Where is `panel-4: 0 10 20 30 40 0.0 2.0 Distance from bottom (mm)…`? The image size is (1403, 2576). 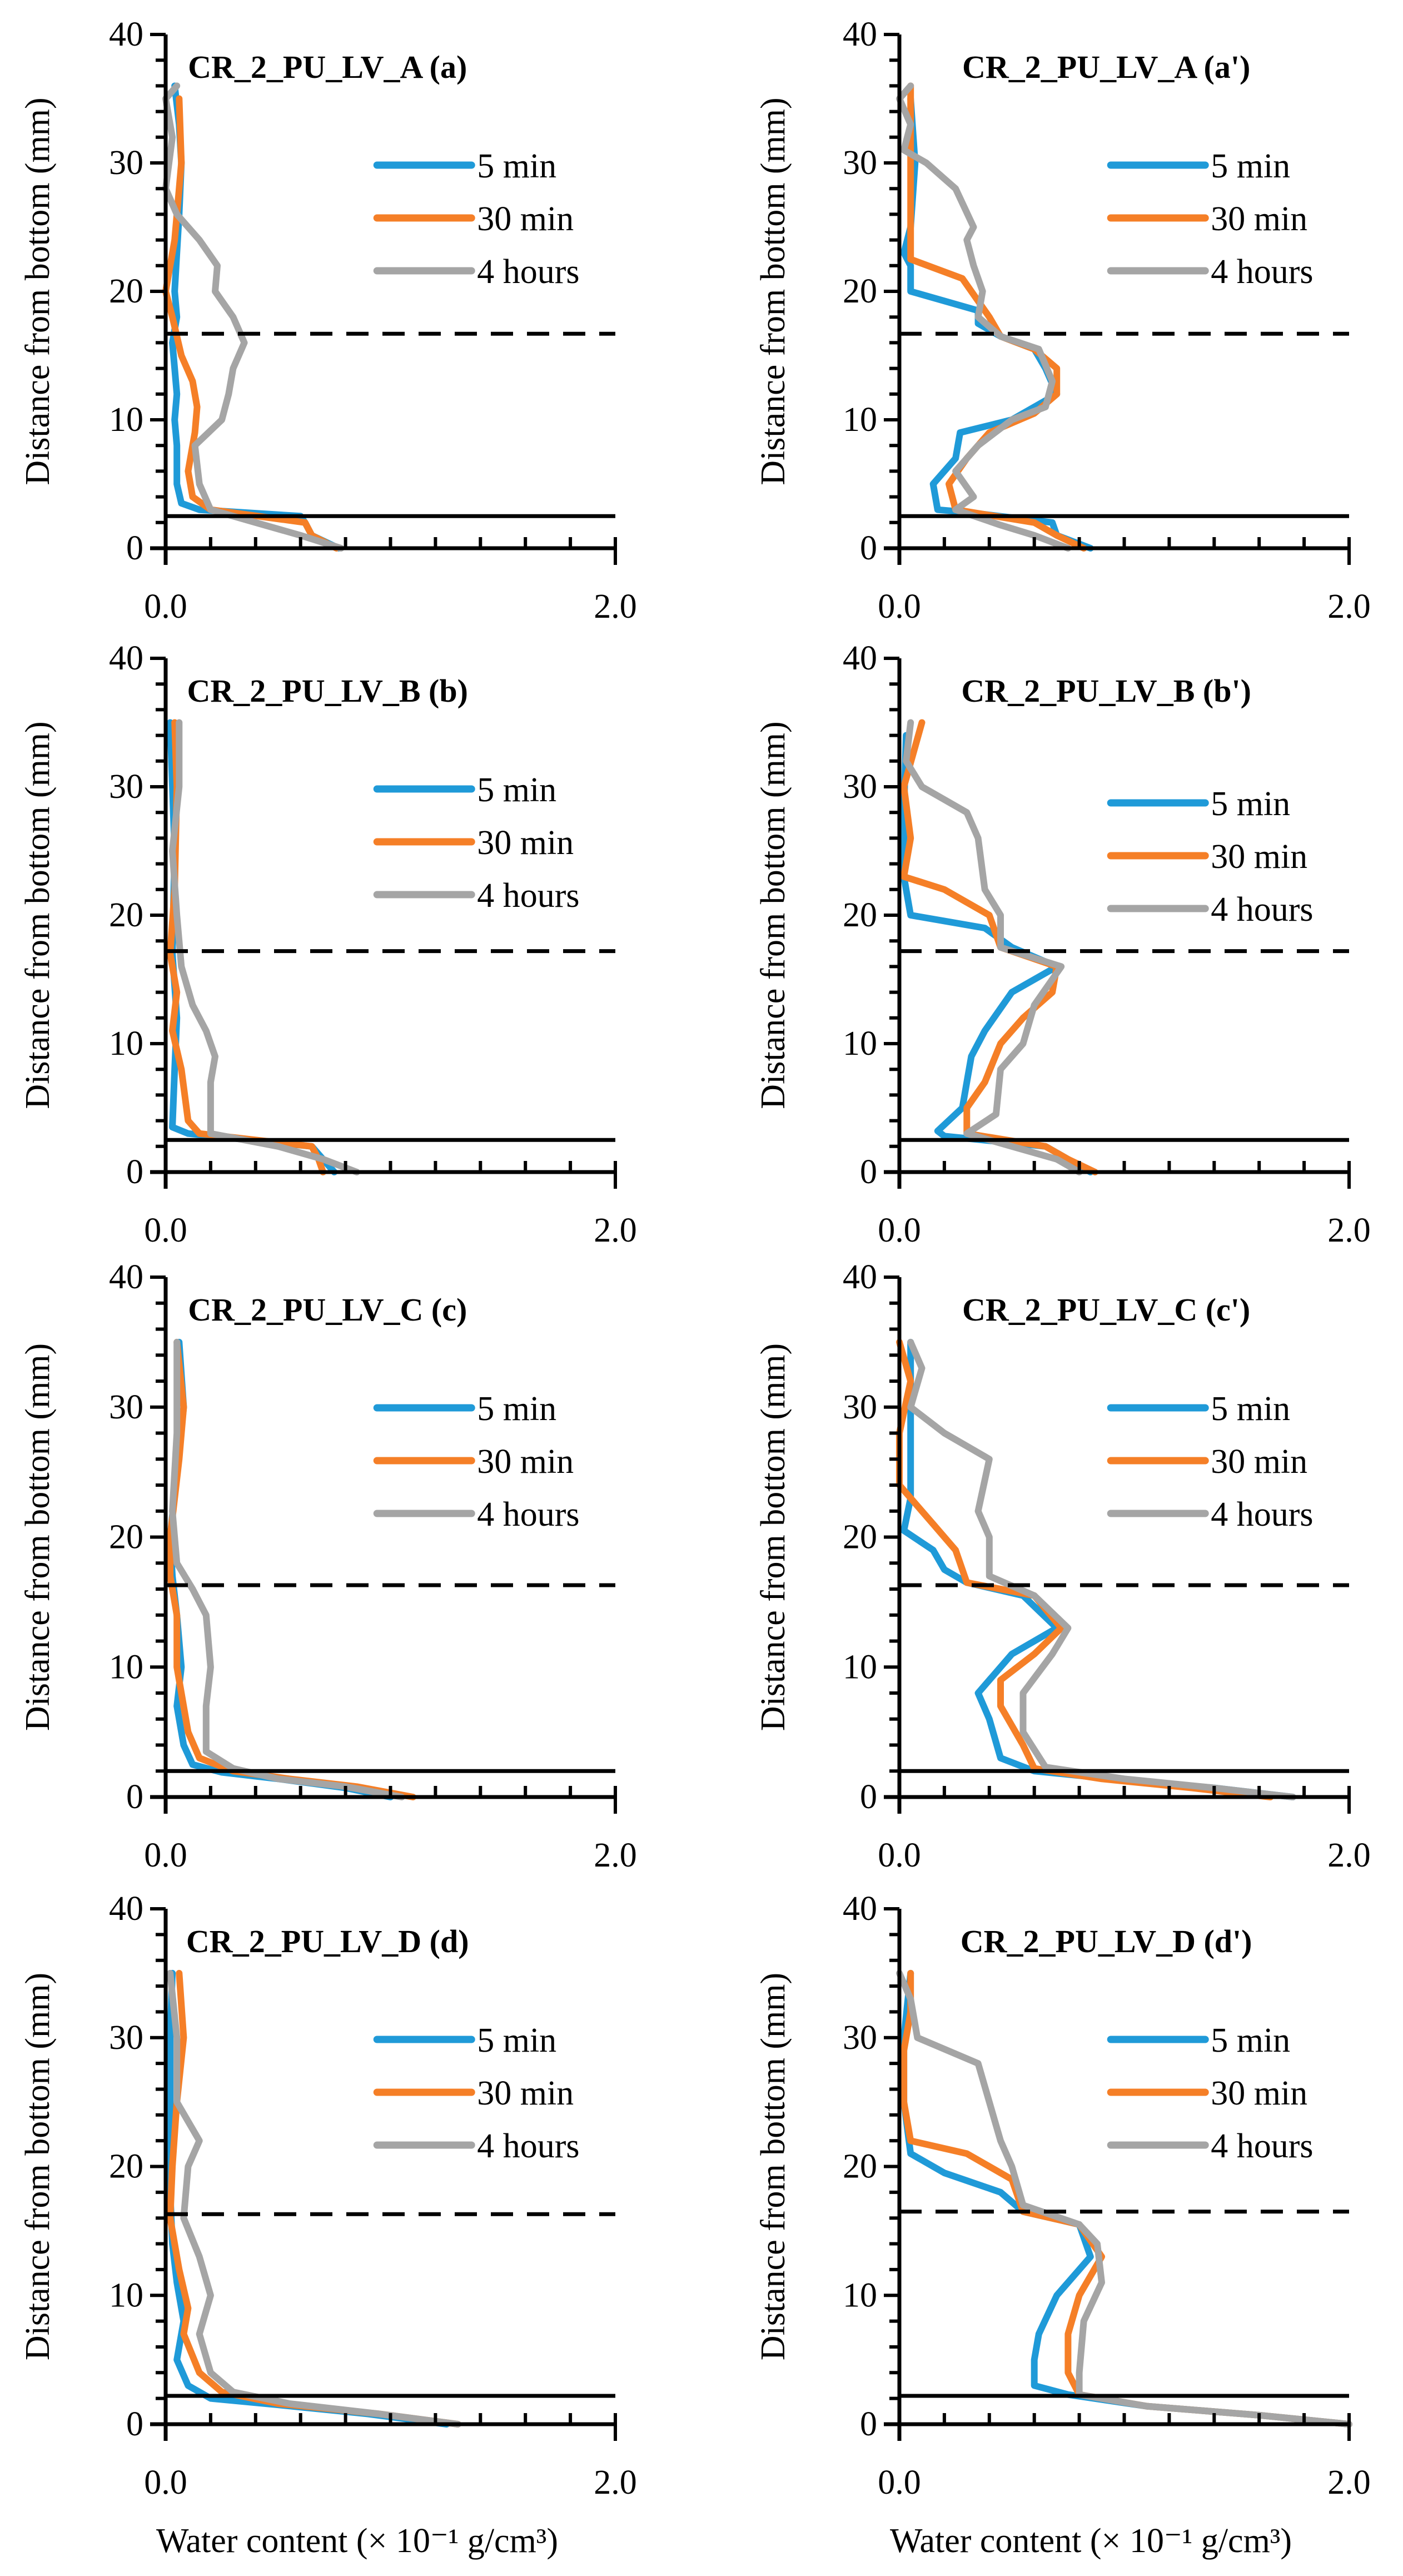 panel-4: 0 10 20 30 40 0.0 2.0 Distance from bottom (mm)… is located at coordinates (1062, 944).